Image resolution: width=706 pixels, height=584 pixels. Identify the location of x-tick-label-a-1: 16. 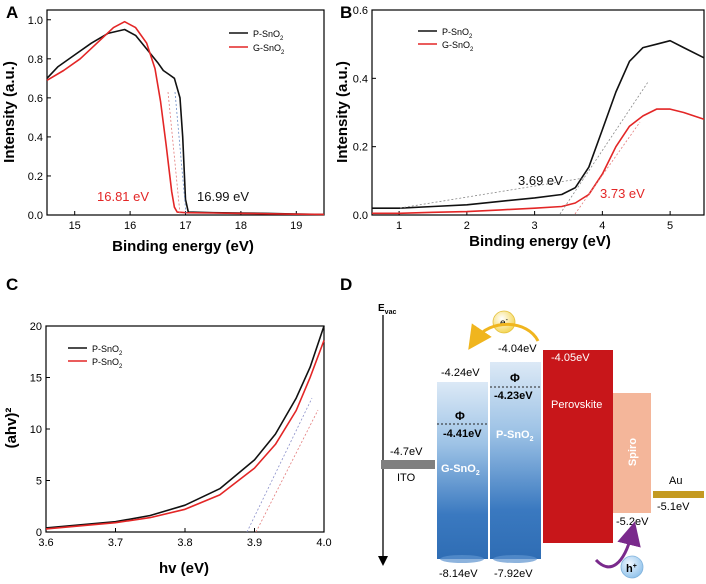
(130, 226).